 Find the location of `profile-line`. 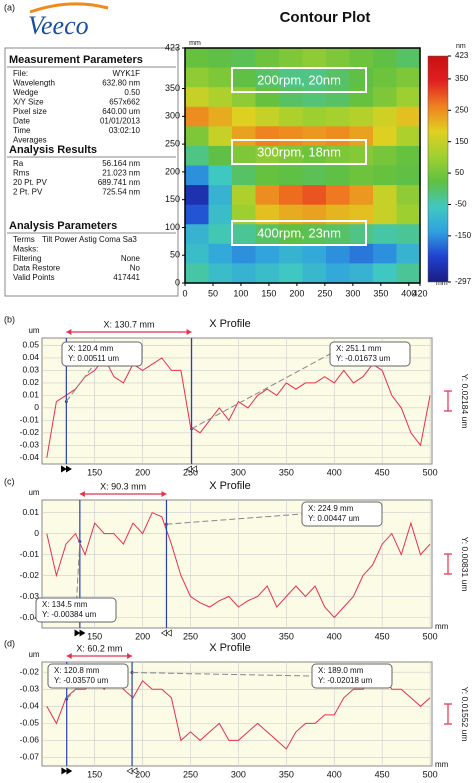

profile-line is located at coordinates (238, 407).